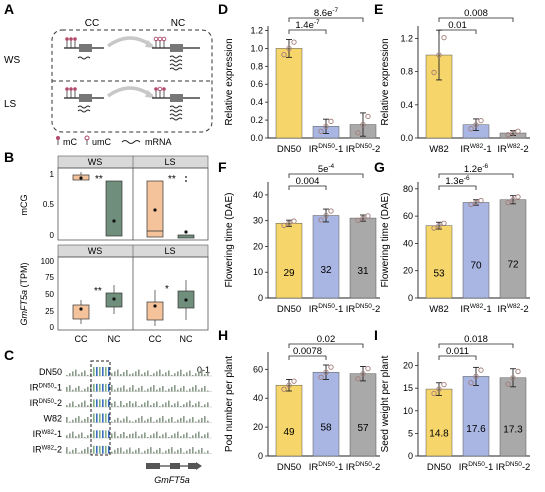  Describe the element at coordinates (229, 239) in the screenshot. I see `y-axis-label: Flowering time (DAE)` at that location.